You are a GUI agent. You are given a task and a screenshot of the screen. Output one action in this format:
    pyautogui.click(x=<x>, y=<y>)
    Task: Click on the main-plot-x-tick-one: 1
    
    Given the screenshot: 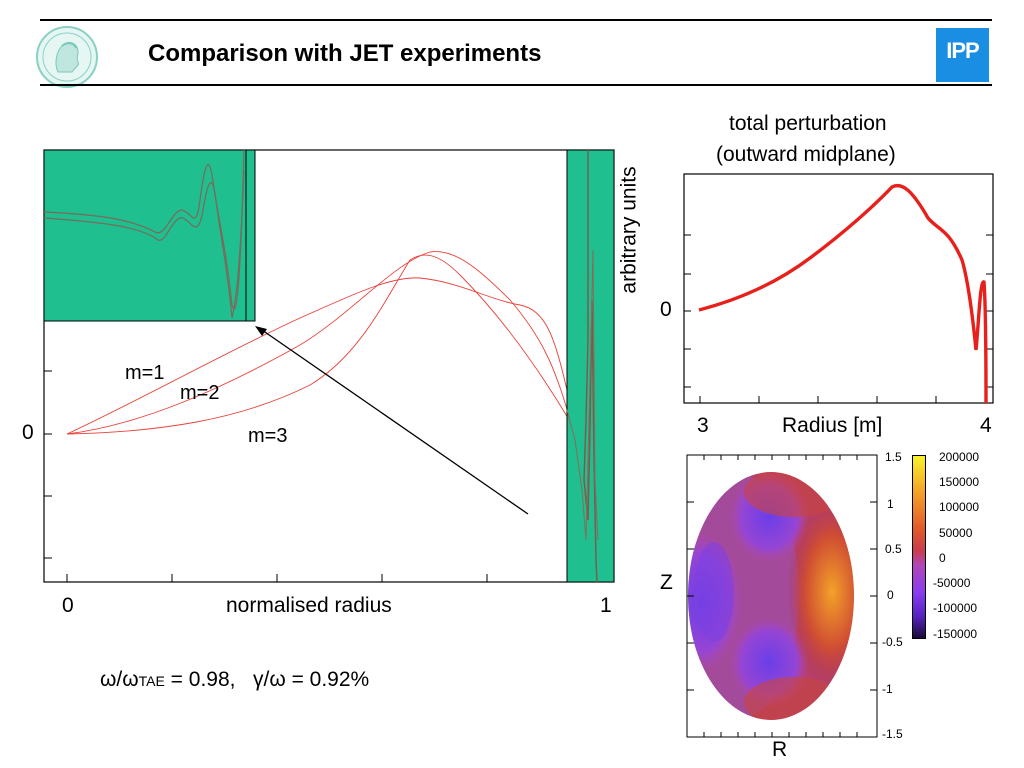 What is the action you would take?
    pyautogui.click(x=606, y=605)
    